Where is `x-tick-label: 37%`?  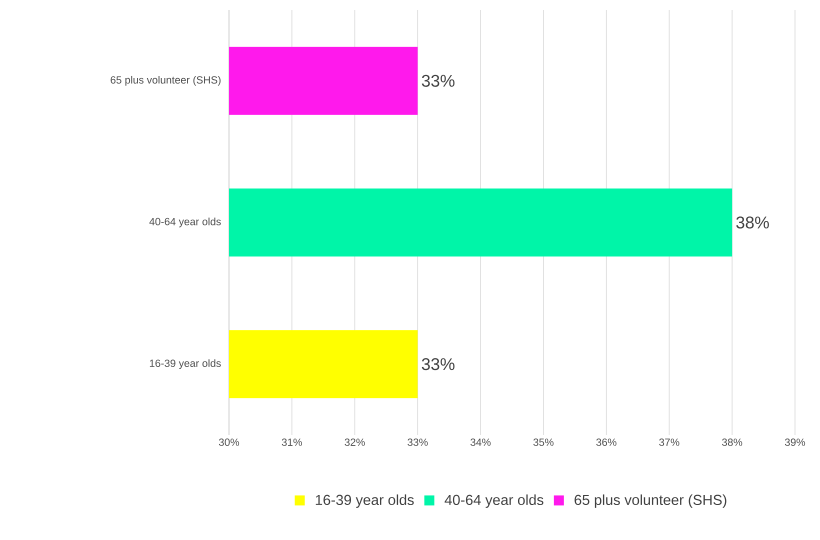 x-tick-label: 37% is located at coordinates (669, 442).